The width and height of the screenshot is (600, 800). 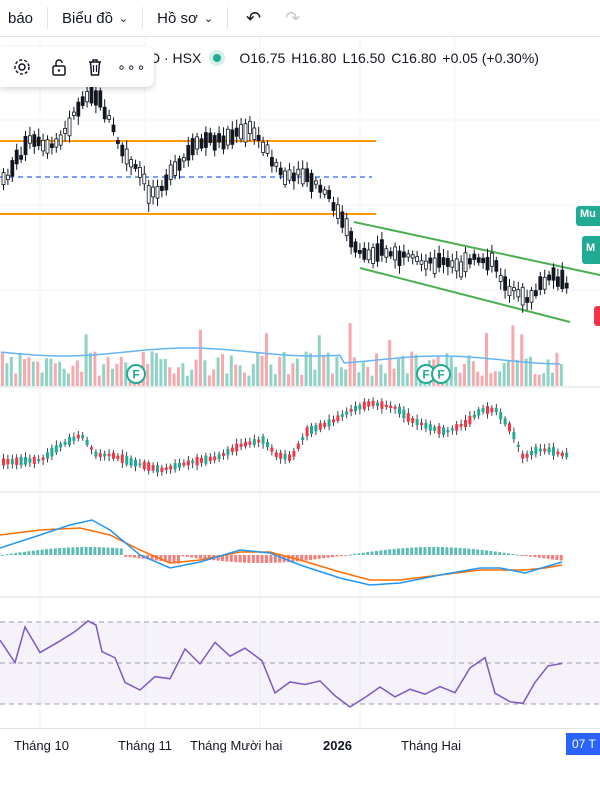 I want to click on low-value: L16.50, so click(x=364, y=58).